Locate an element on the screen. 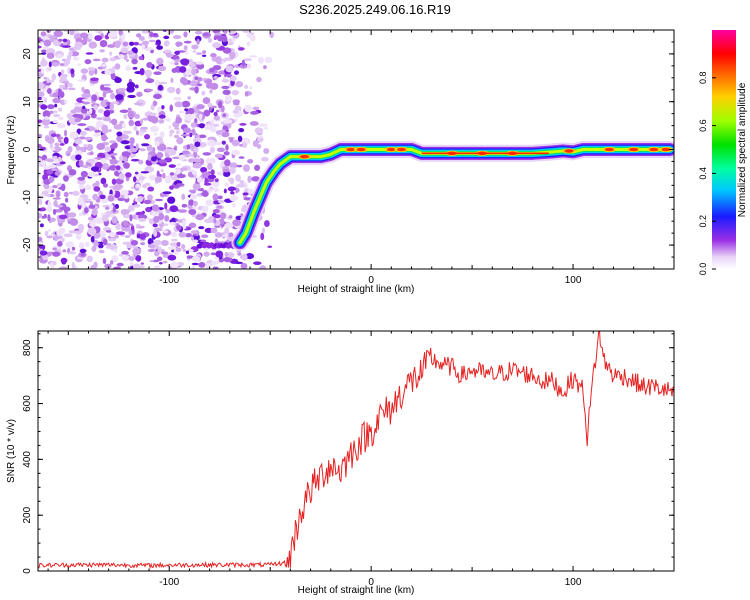  colorbar-tick-label: 0.0 is located at coordinates (703, 269).